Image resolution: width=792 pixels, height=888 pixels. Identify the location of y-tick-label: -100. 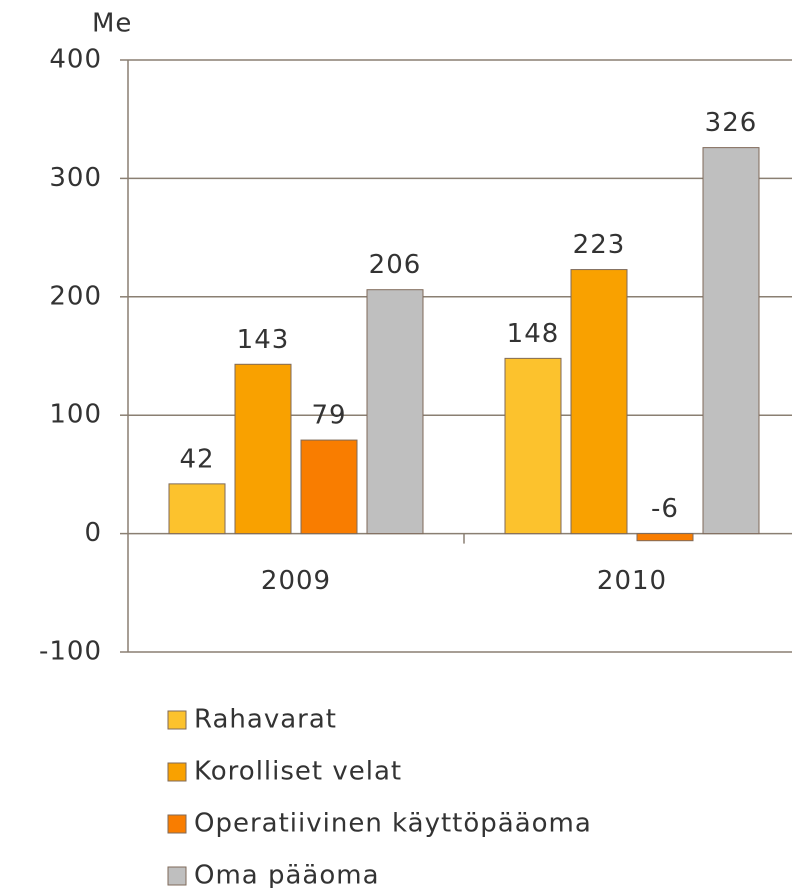
(70, 652).